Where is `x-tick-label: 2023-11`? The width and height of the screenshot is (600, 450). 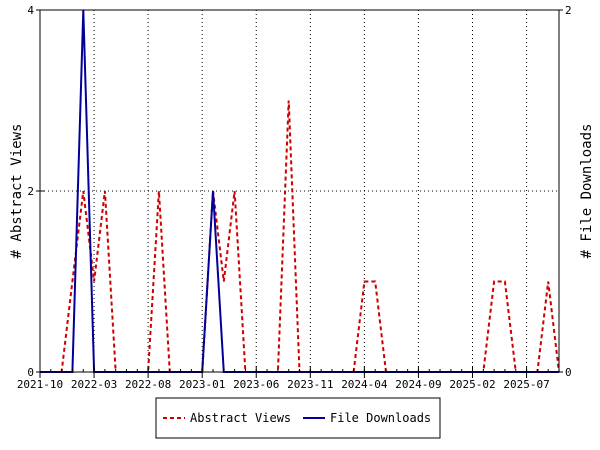 x-tick-label: 2023-11 is located at coordinates (310, 384).